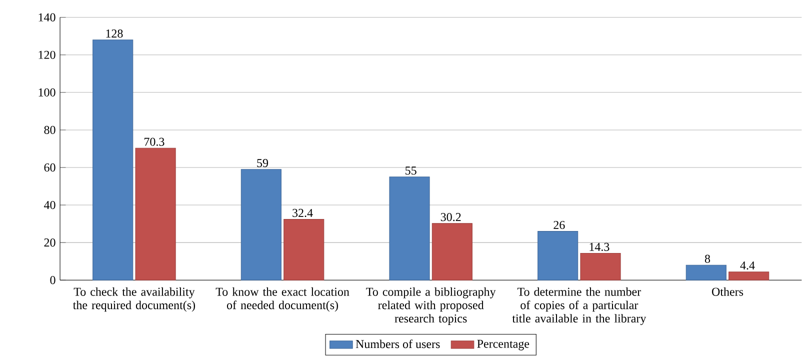  Describe the element at coordinates (707, 258) in the screenshot. I see `data-label: 8` at that location.